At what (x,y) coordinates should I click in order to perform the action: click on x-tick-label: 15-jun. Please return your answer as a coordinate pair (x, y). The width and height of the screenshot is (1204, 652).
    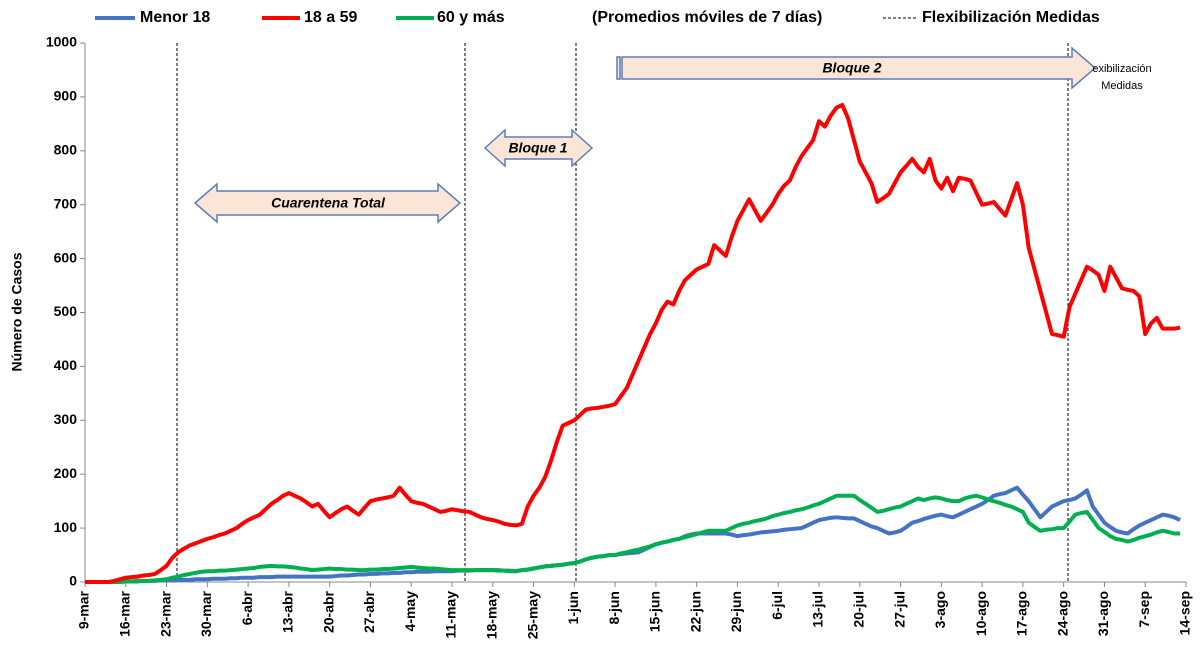
    Looking at the image, I should click on (655, 611).